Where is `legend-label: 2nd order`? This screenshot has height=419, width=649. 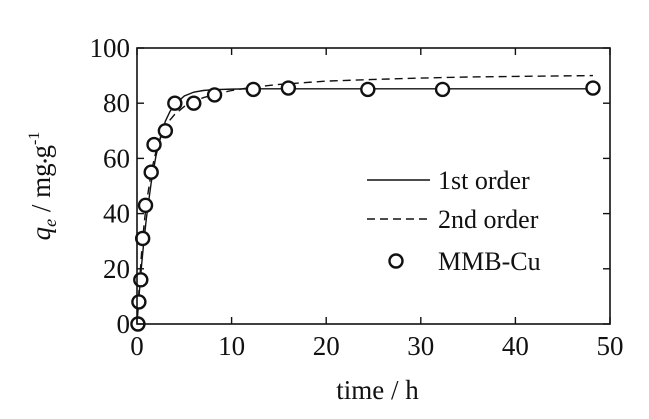 legend-label: 2nd order is located at coordinates (488, 219).